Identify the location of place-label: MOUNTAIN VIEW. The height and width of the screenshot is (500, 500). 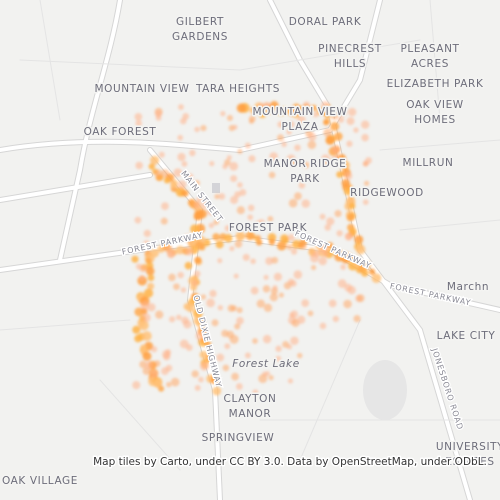
(299, 112).